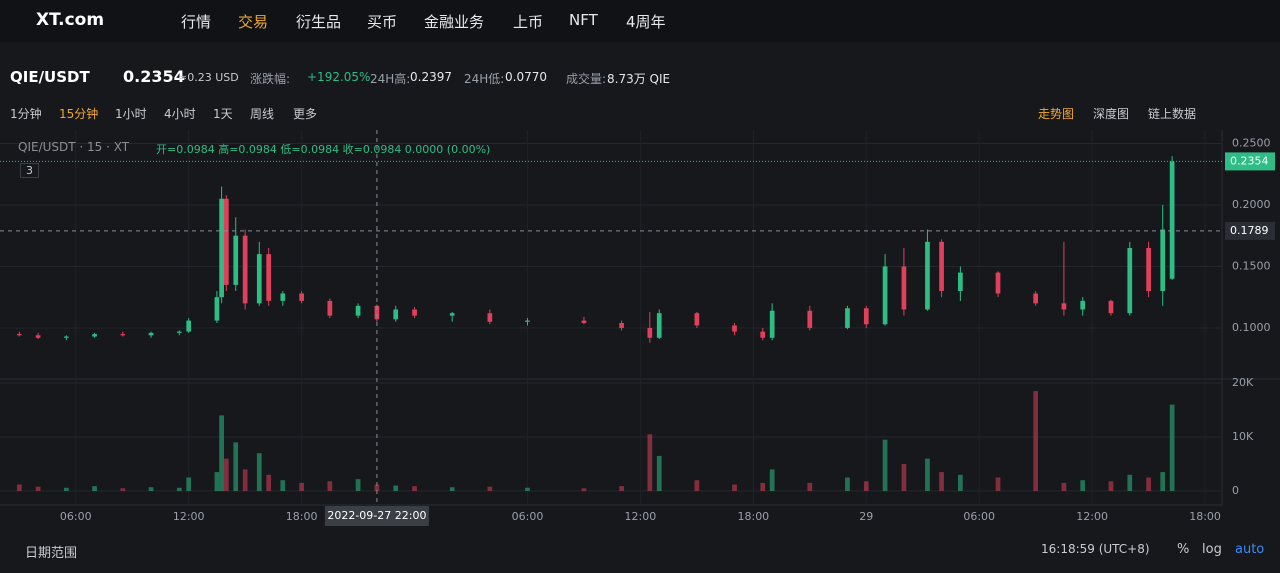 This screenshot has width=1280, height=573. What do you see at coordinates (454, 22) in the screenshot?
I see `nav-item: 金融业务` at bounding box center [454, 22].